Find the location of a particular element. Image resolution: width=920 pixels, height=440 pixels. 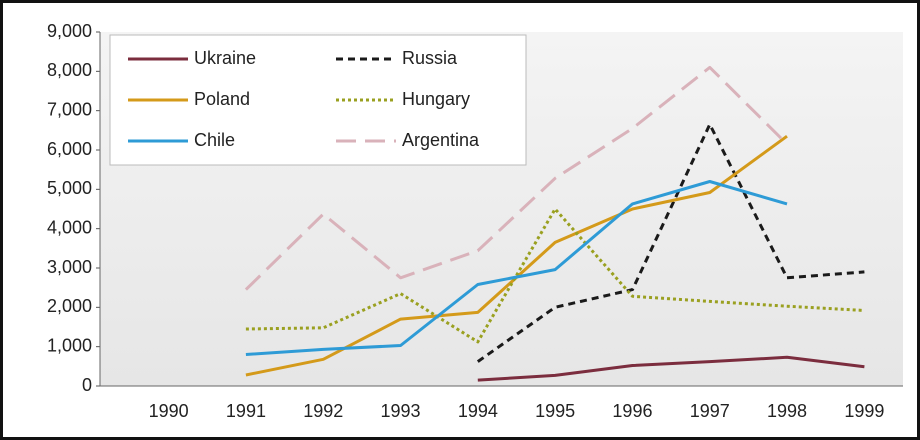

legend-label: Chile is located at coordinates (214, 140).